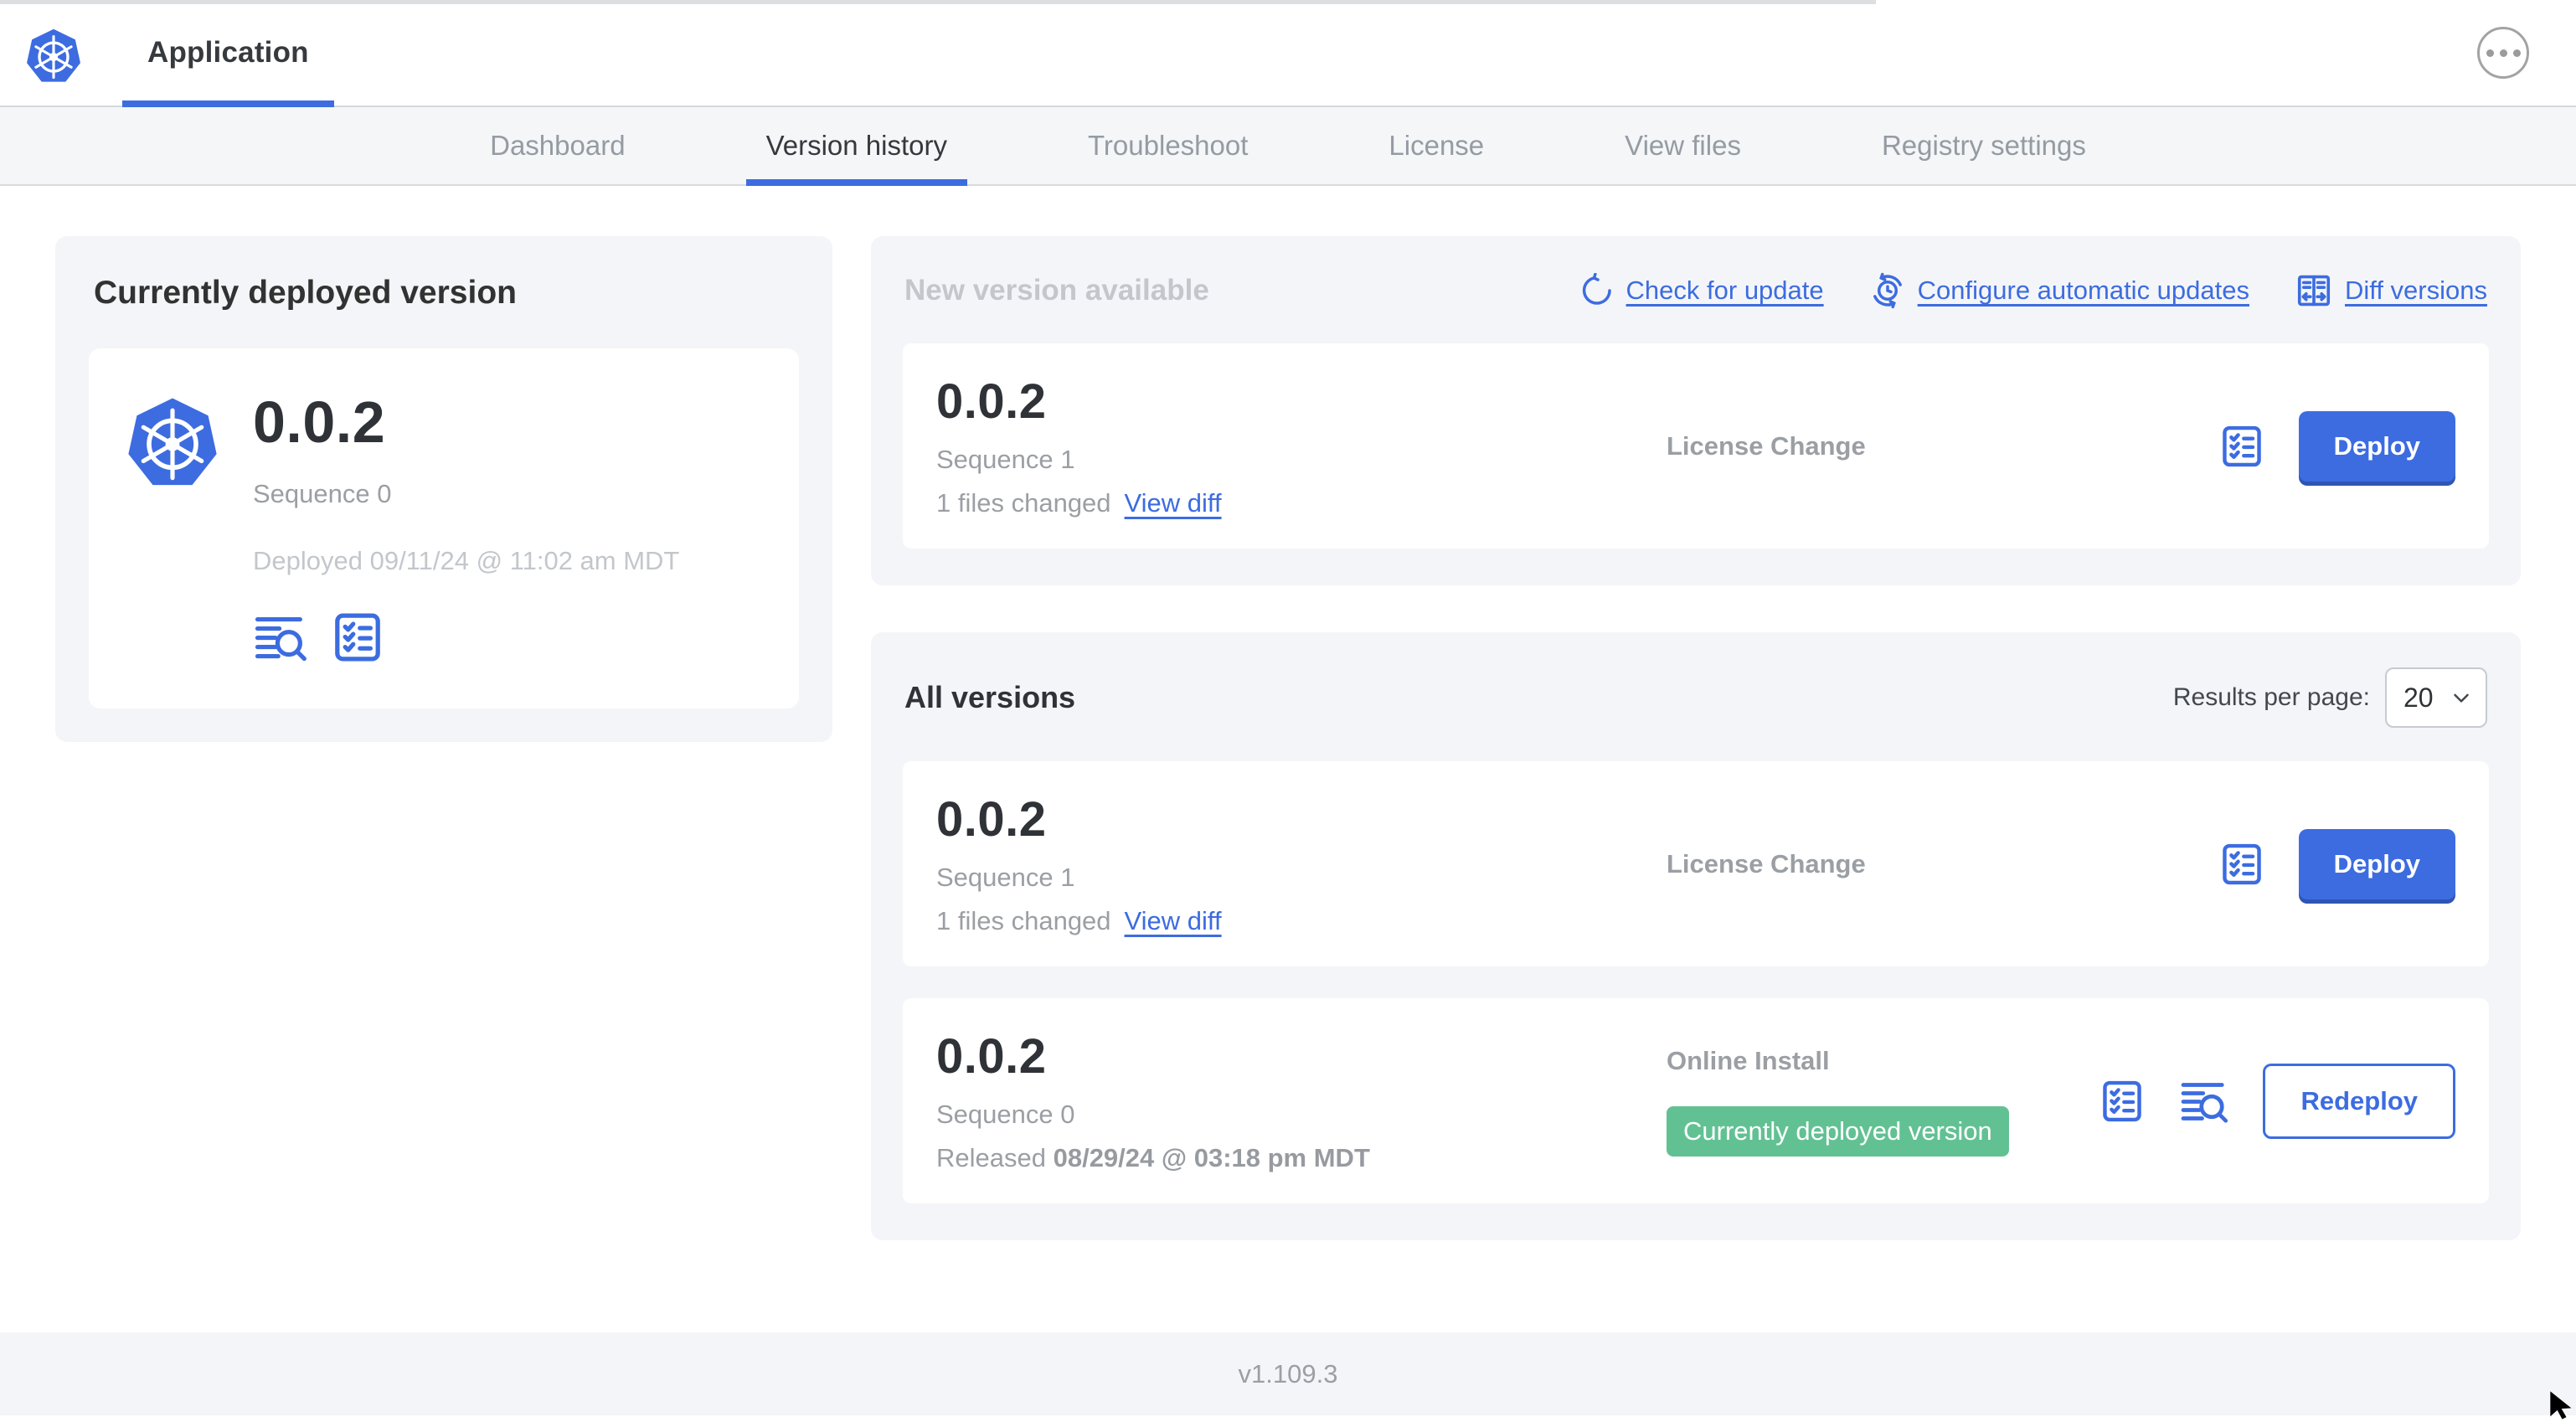 The image size is (2576, 1422). I want to click on tab-dashboard: Dashboard, so click(558, 145).